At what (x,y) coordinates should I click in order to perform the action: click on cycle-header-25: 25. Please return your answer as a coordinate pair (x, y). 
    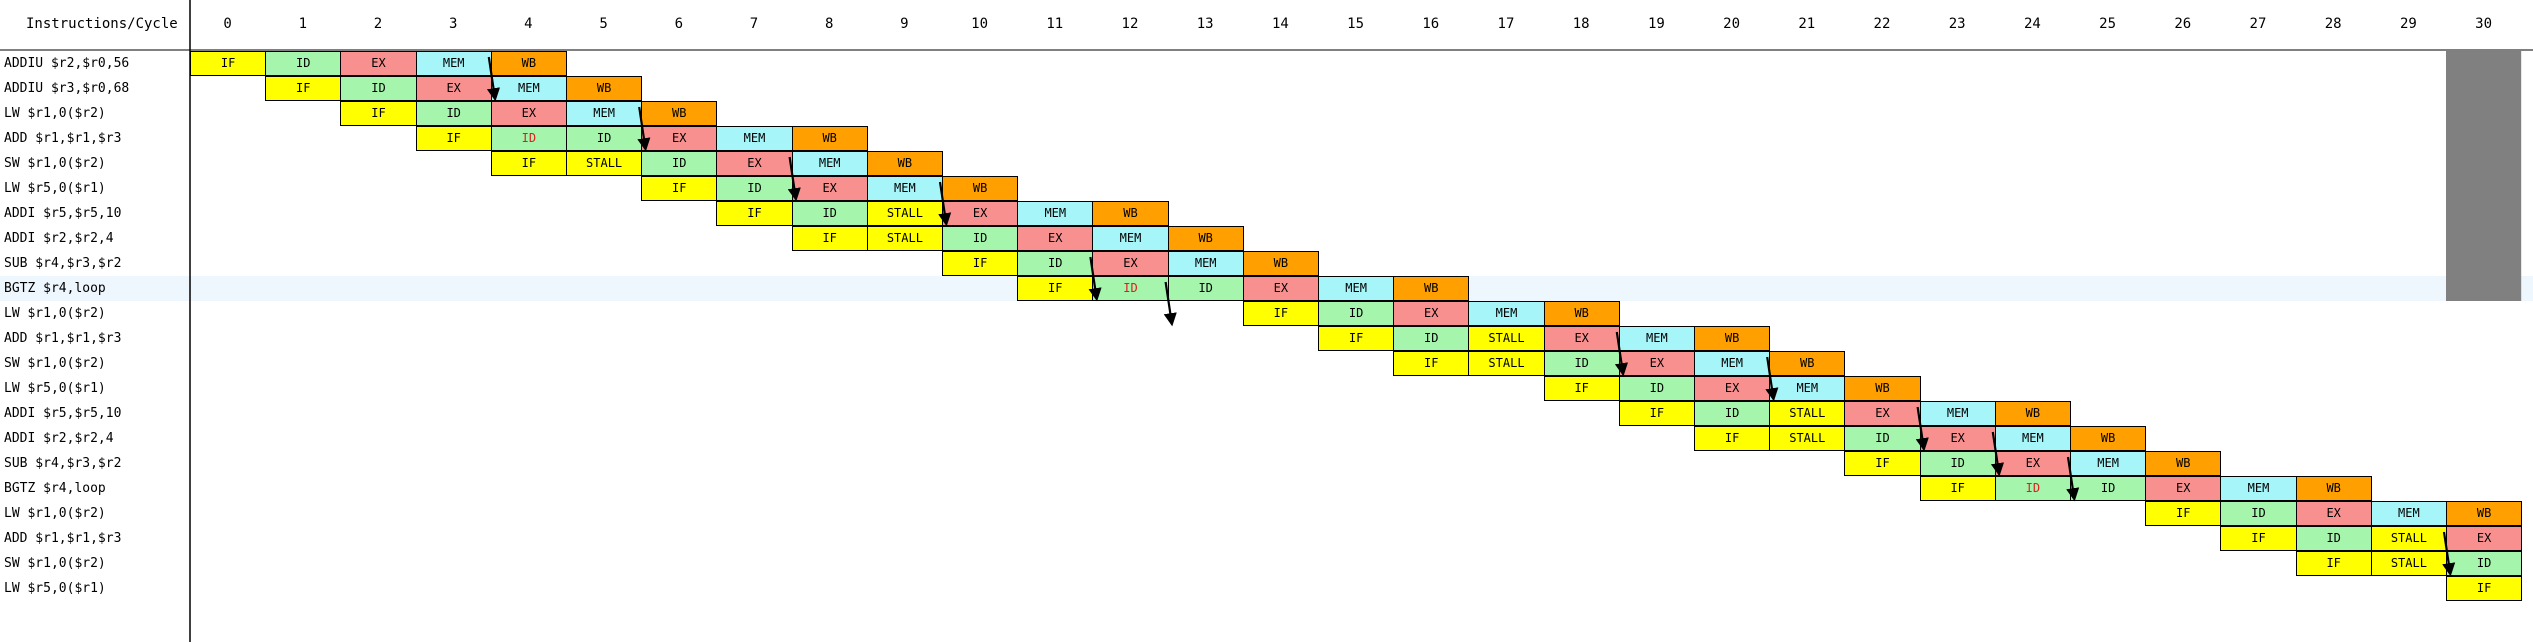
    Looking at the image, I should click on (2108, 24).